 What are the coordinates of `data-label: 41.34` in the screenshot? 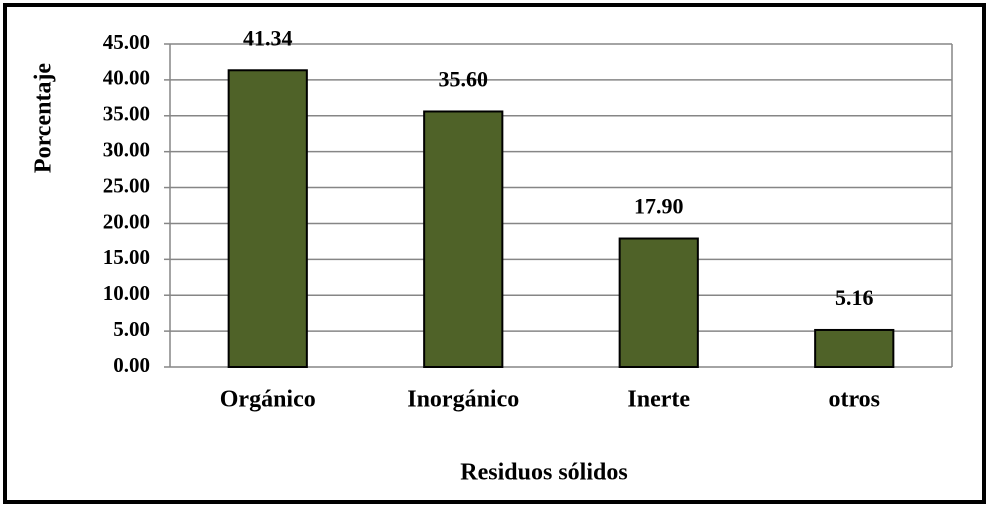 It's located at (268, 37).